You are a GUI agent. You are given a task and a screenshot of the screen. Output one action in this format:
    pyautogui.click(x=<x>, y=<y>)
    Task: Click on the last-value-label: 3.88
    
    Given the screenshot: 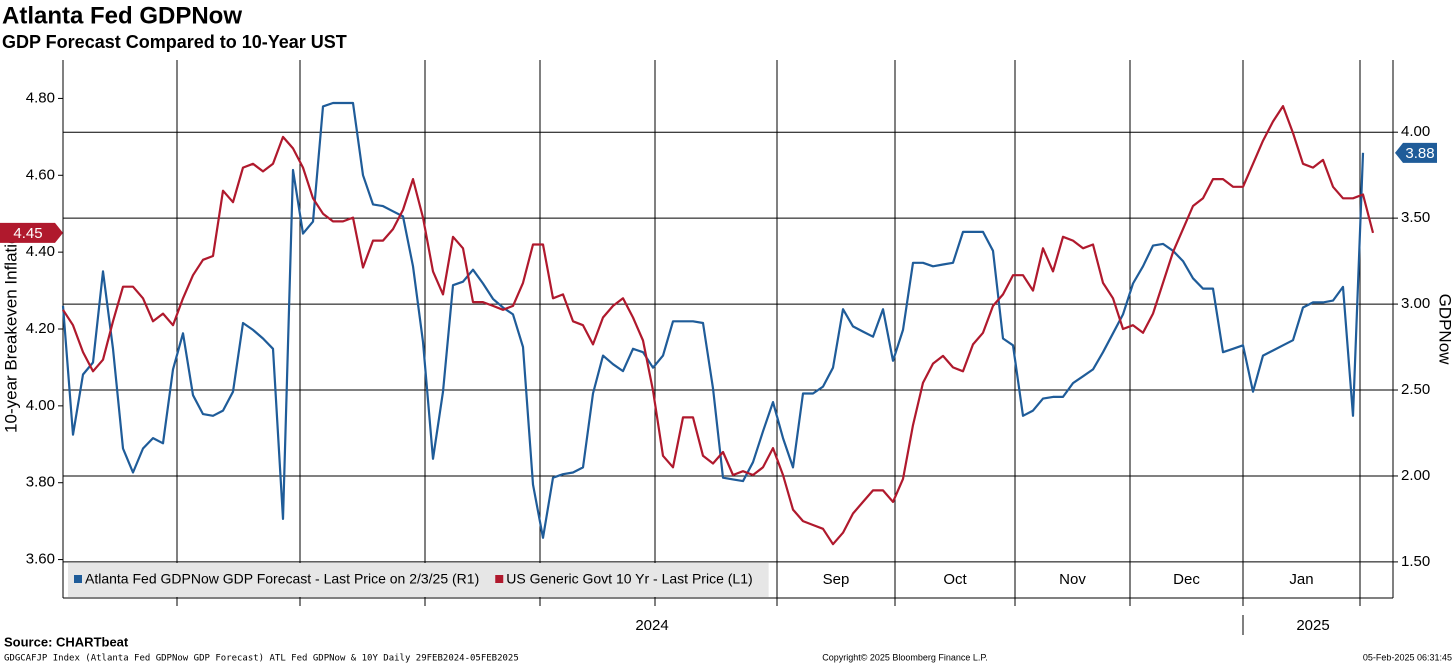 What is the action you would take?
    pyautogui.click(x=1419, y=153)
    